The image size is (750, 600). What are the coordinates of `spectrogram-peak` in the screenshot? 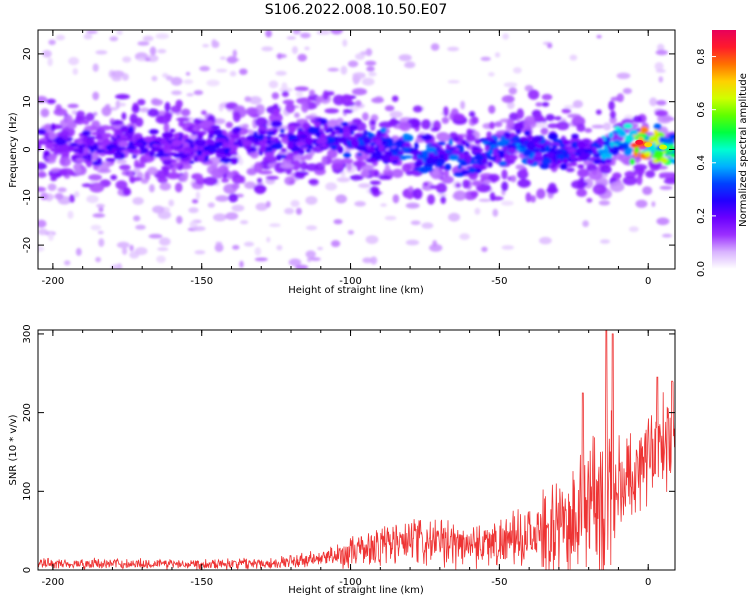 It's located at (663, 147).